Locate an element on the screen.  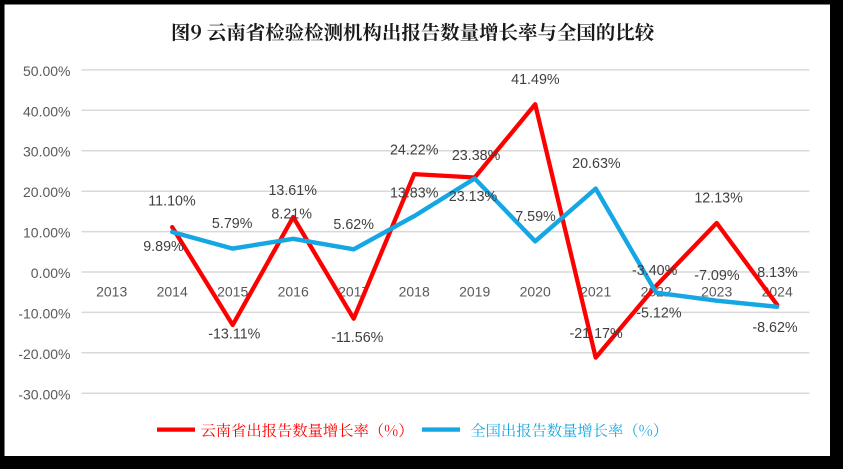
svg-text: -13.11% is located at coordinates (234, 334).